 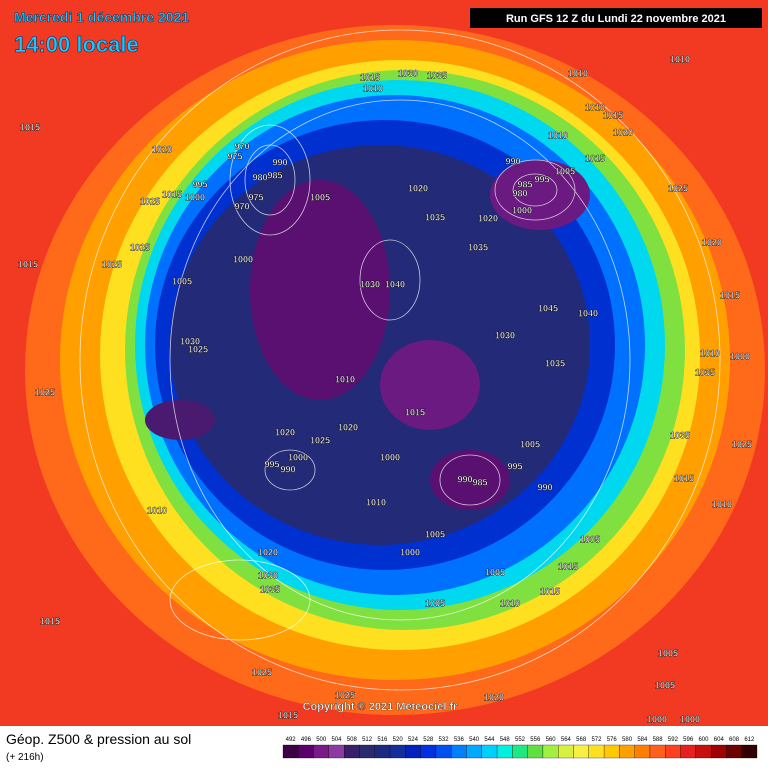 I want to click on scale-label: 528, so click(x=428, y=740).